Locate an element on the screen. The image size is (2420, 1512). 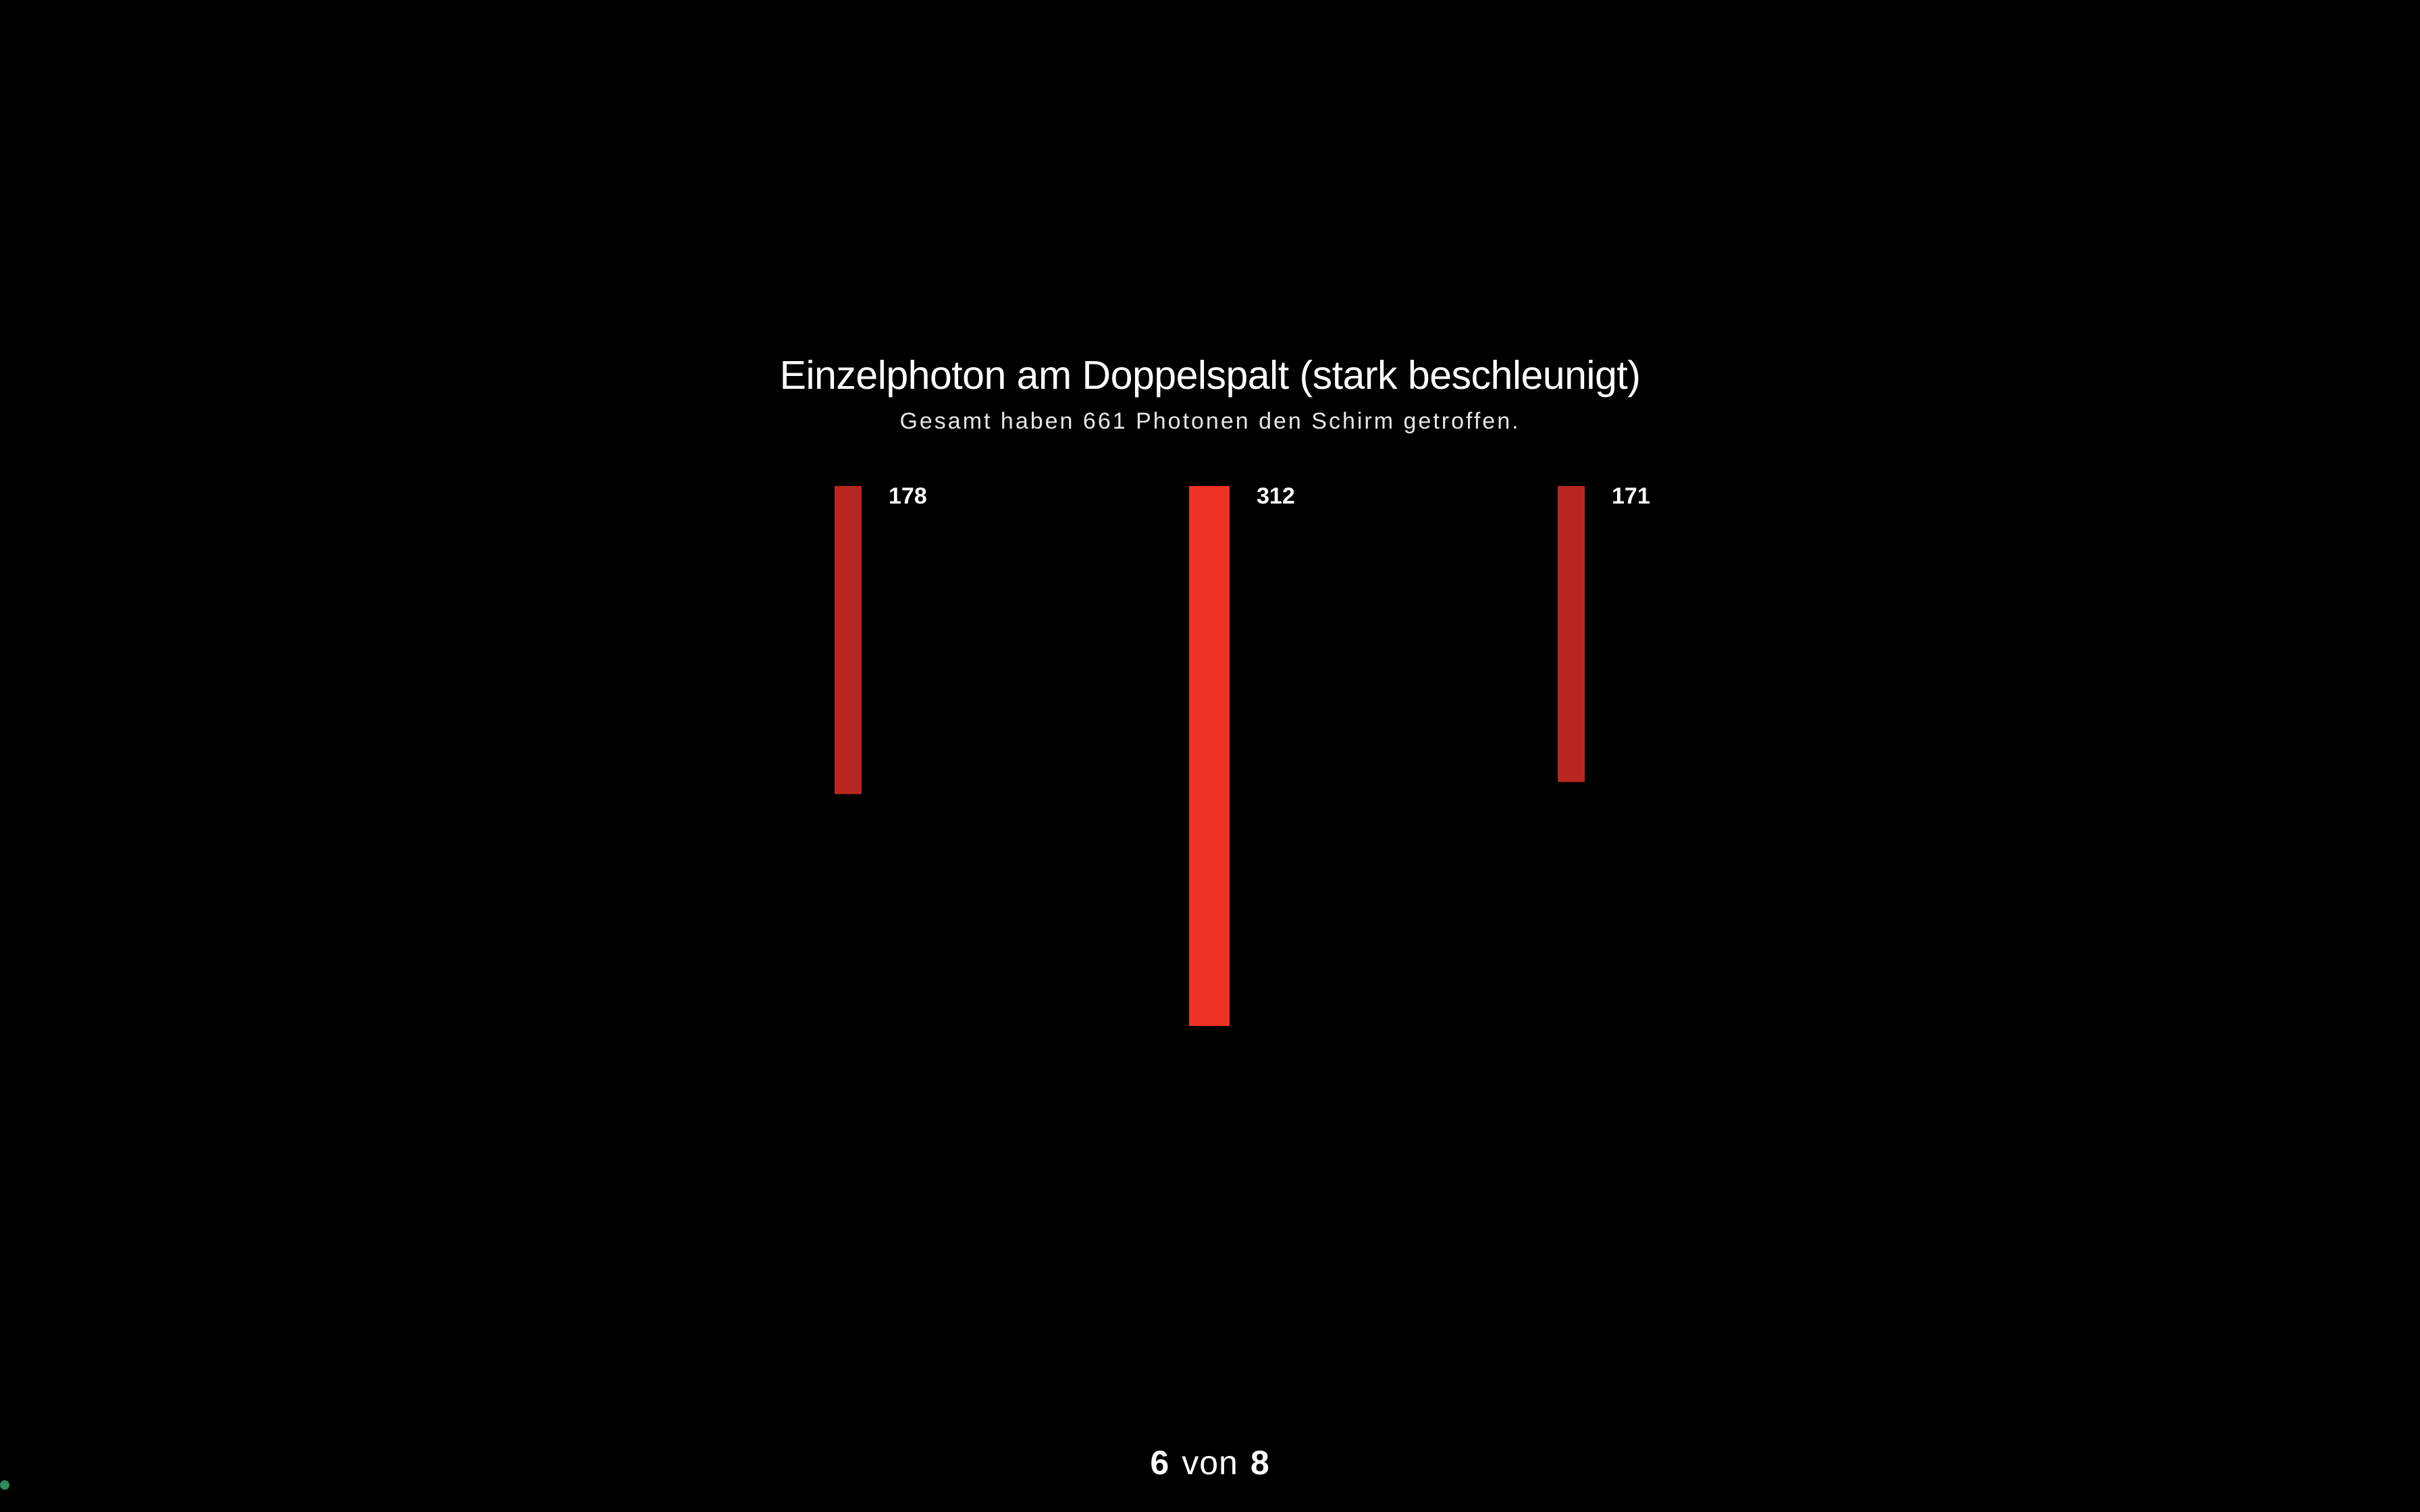
current-slide-number: 6 is located at coordinates (1160, 1463).